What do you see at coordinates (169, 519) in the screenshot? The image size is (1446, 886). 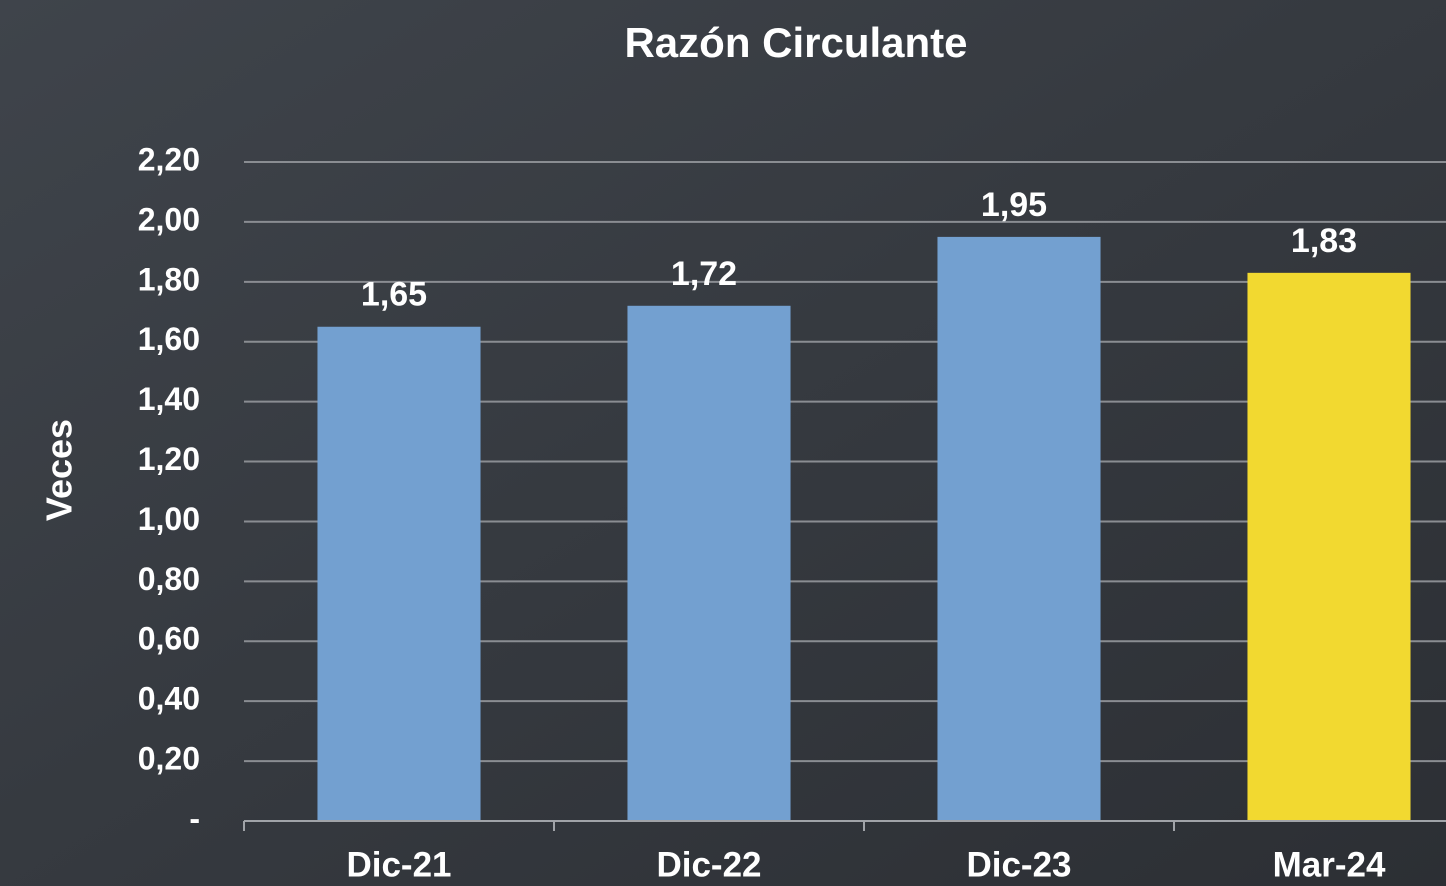 I see `y-tick-label: 1,00` at bounding box center [169, 519].